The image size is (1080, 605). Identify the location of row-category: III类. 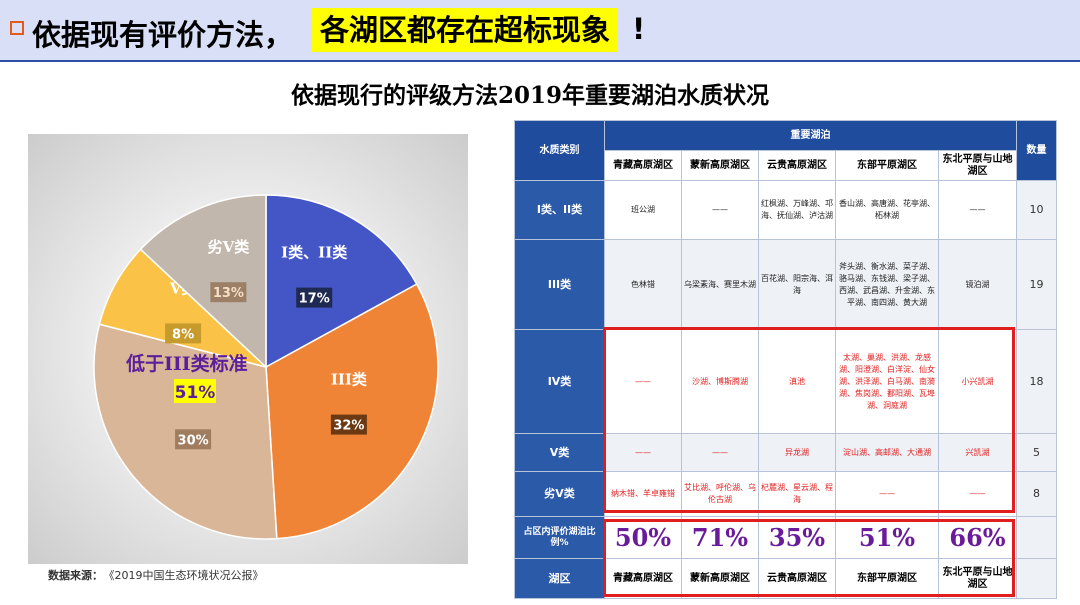
(559, 284).